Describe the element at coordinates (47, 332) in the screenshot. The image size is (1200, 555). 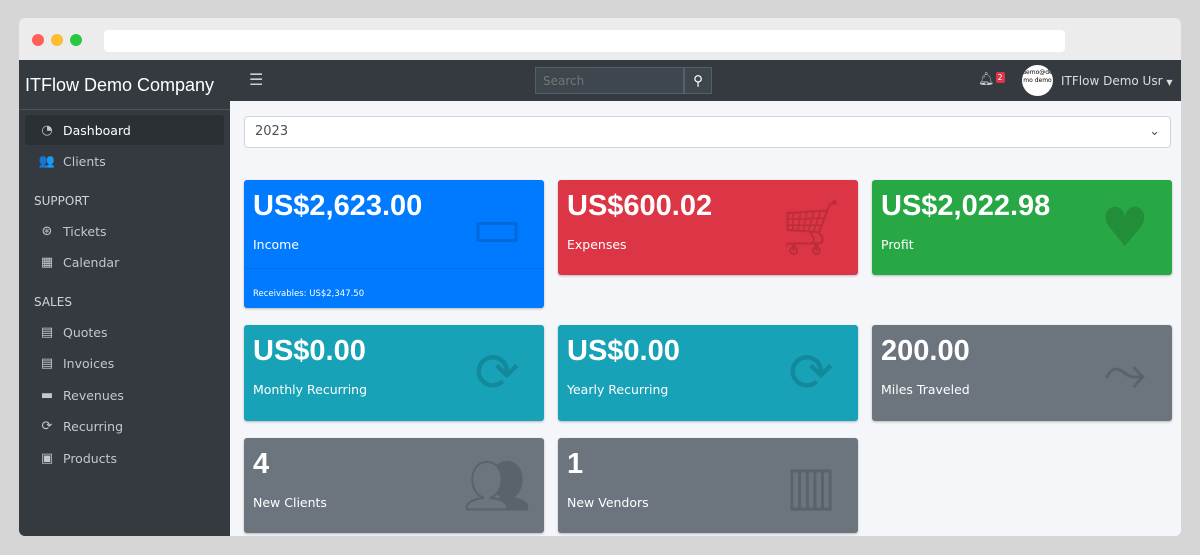
I see `file-icon: ▤` at that location.